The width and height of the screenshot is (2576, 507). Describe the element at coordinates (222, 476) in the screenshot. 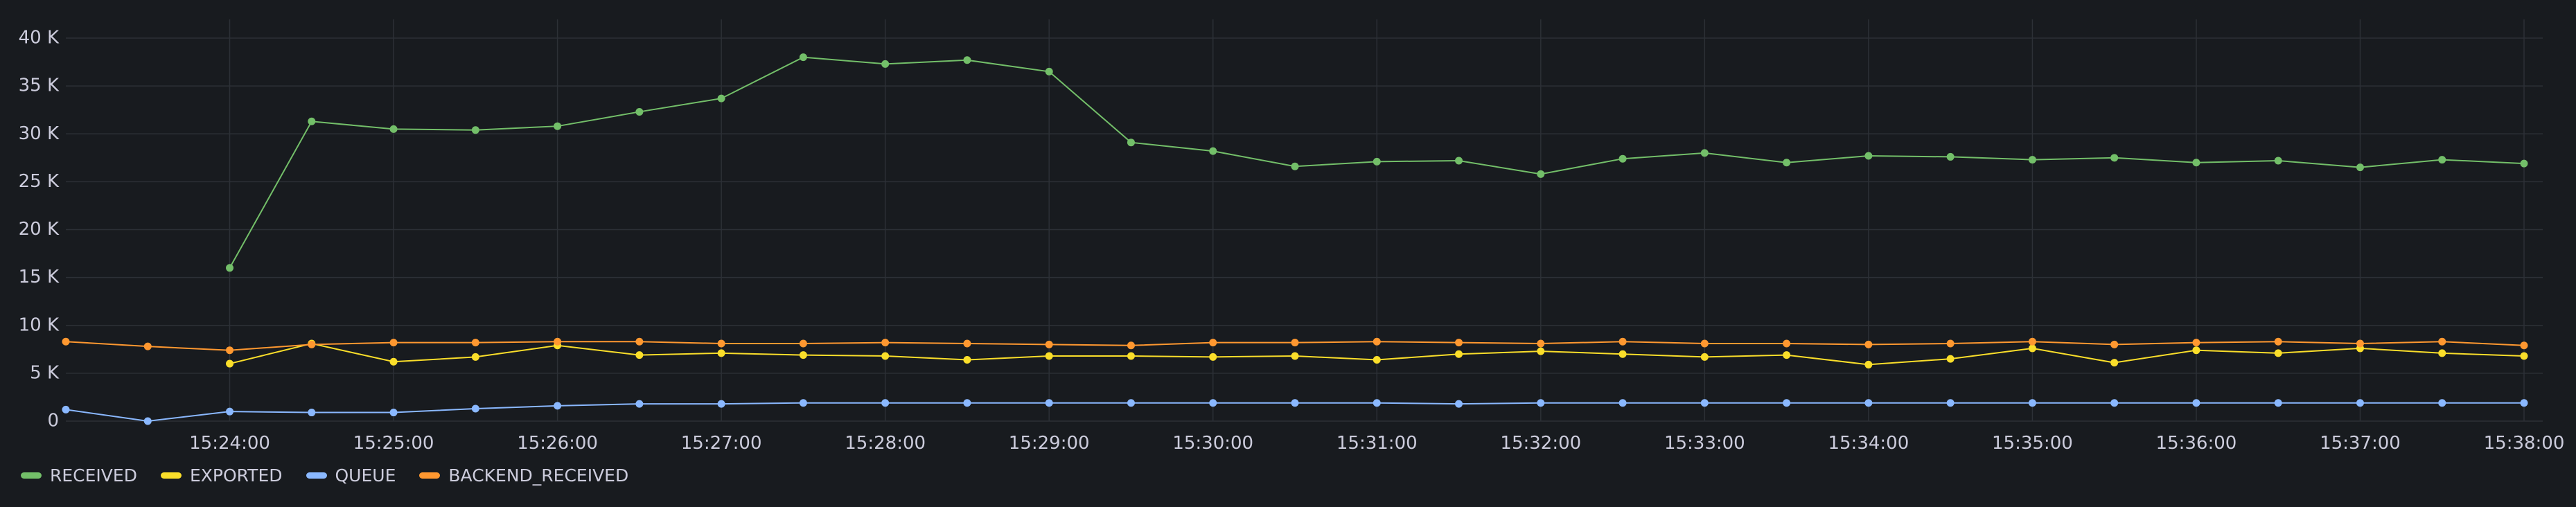

I see `legend-item-exported: EXPORTED` at that location.